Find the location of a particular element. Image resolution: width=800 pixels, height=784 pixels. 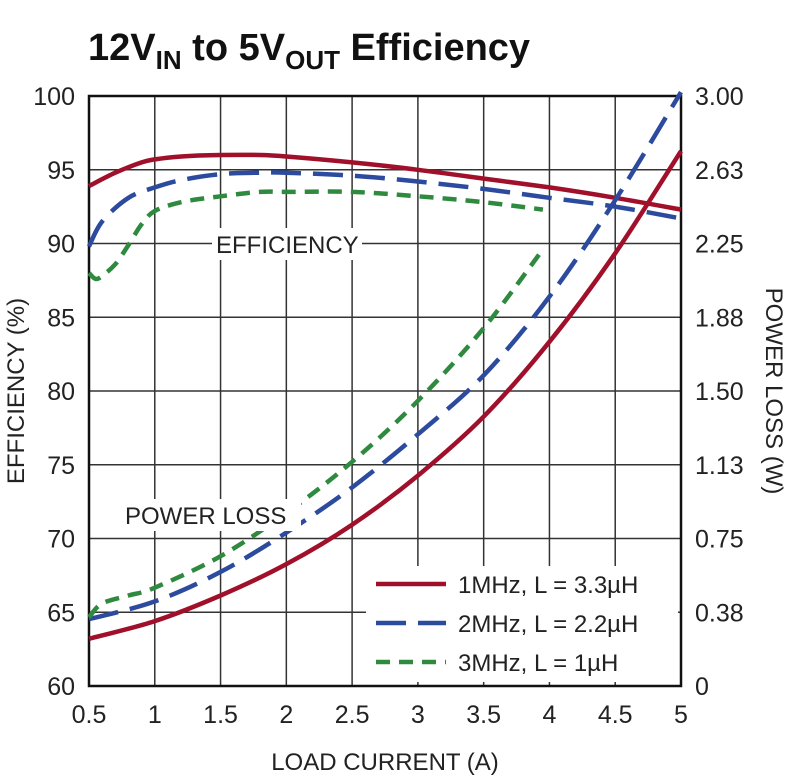

x-axis: 0.5 1 1.5 2 2.5 3 3.5 4 4.5 5 is located at coordinates (380, 715).